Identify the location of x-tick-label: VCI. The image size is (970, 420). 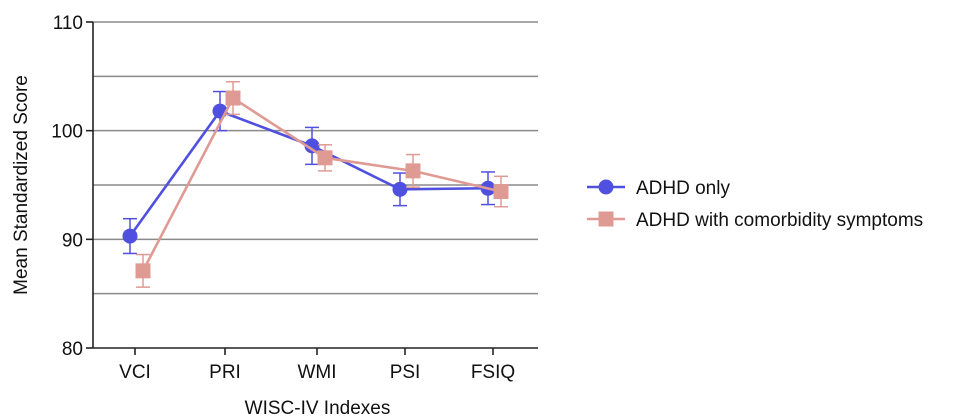
(135, 372).